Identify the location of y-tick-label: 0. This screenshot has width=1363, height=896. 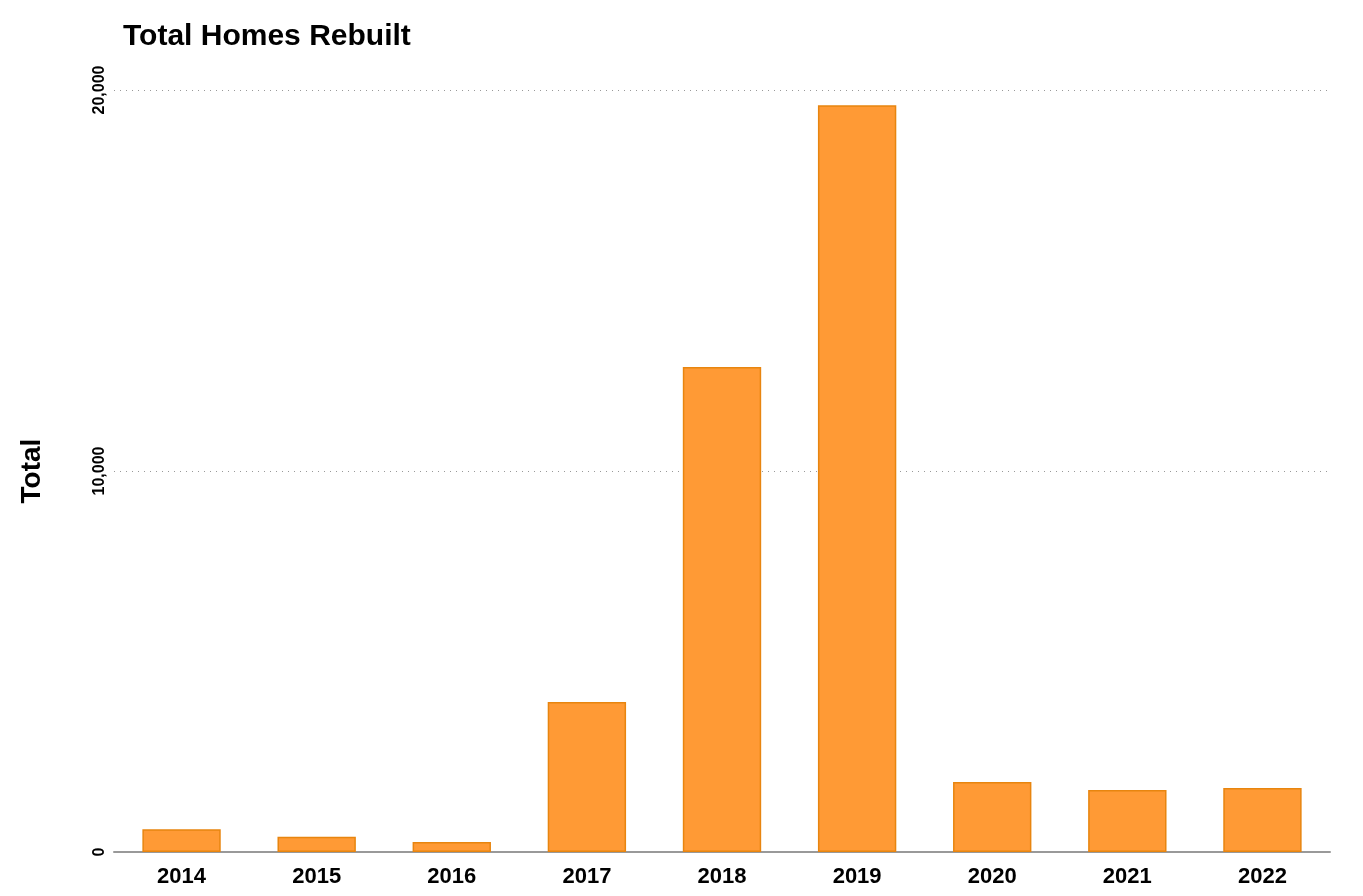
(98, 852).